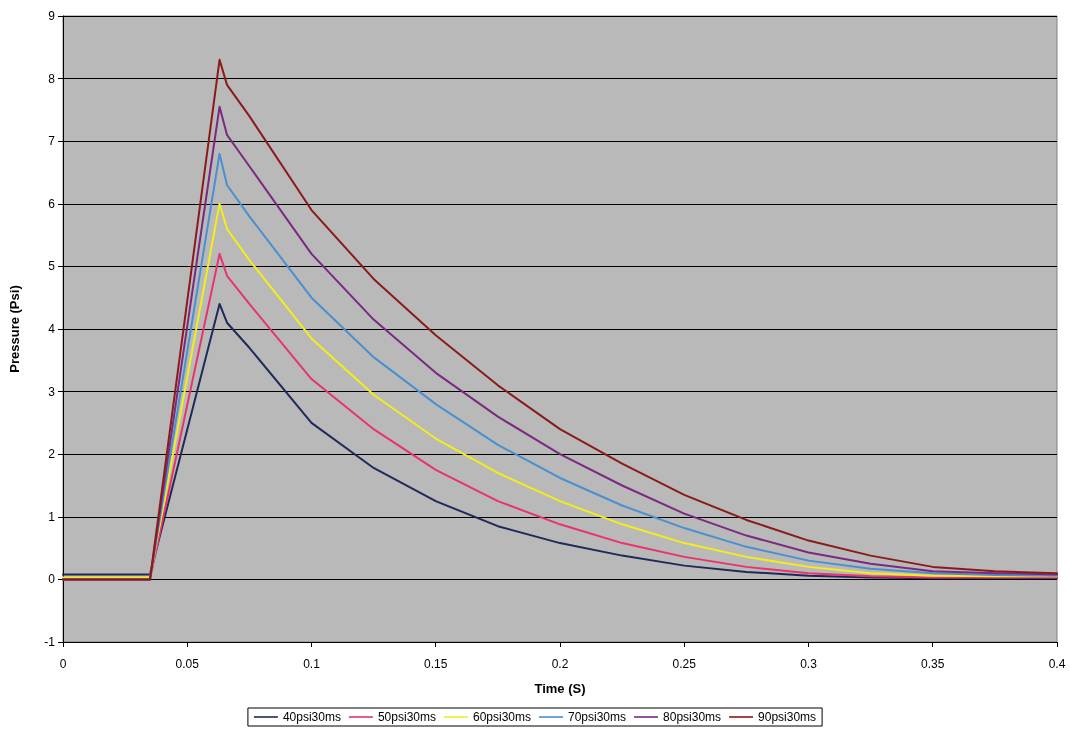 The height and width of the screenshot is (734, 1070). What do you see at coordinates (52, 78) in the screenshot?
I see `y-tick-label: 8` at bounding box center [52, 78].